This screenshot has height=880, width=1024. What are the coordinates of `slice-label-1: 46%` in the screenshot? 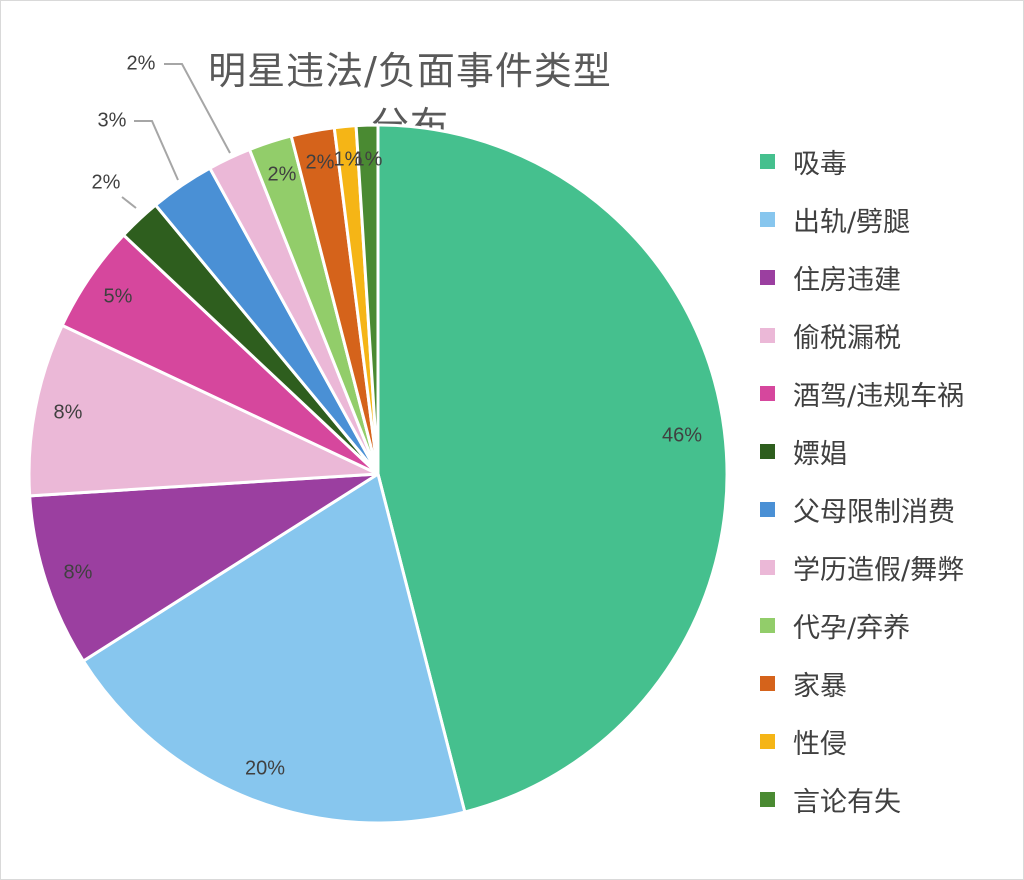 It's located at (682, 435).